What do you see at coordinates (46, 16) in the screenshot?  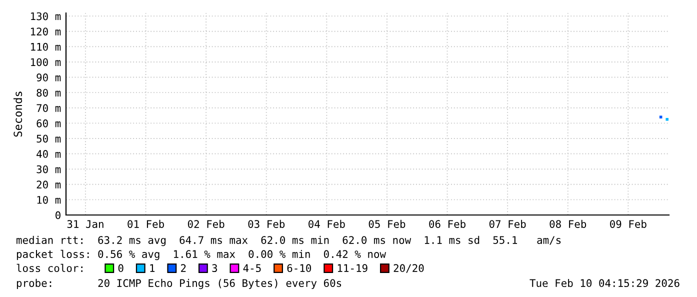 I see `y-tick-label: 130 m` at bounding box center [46, 16].